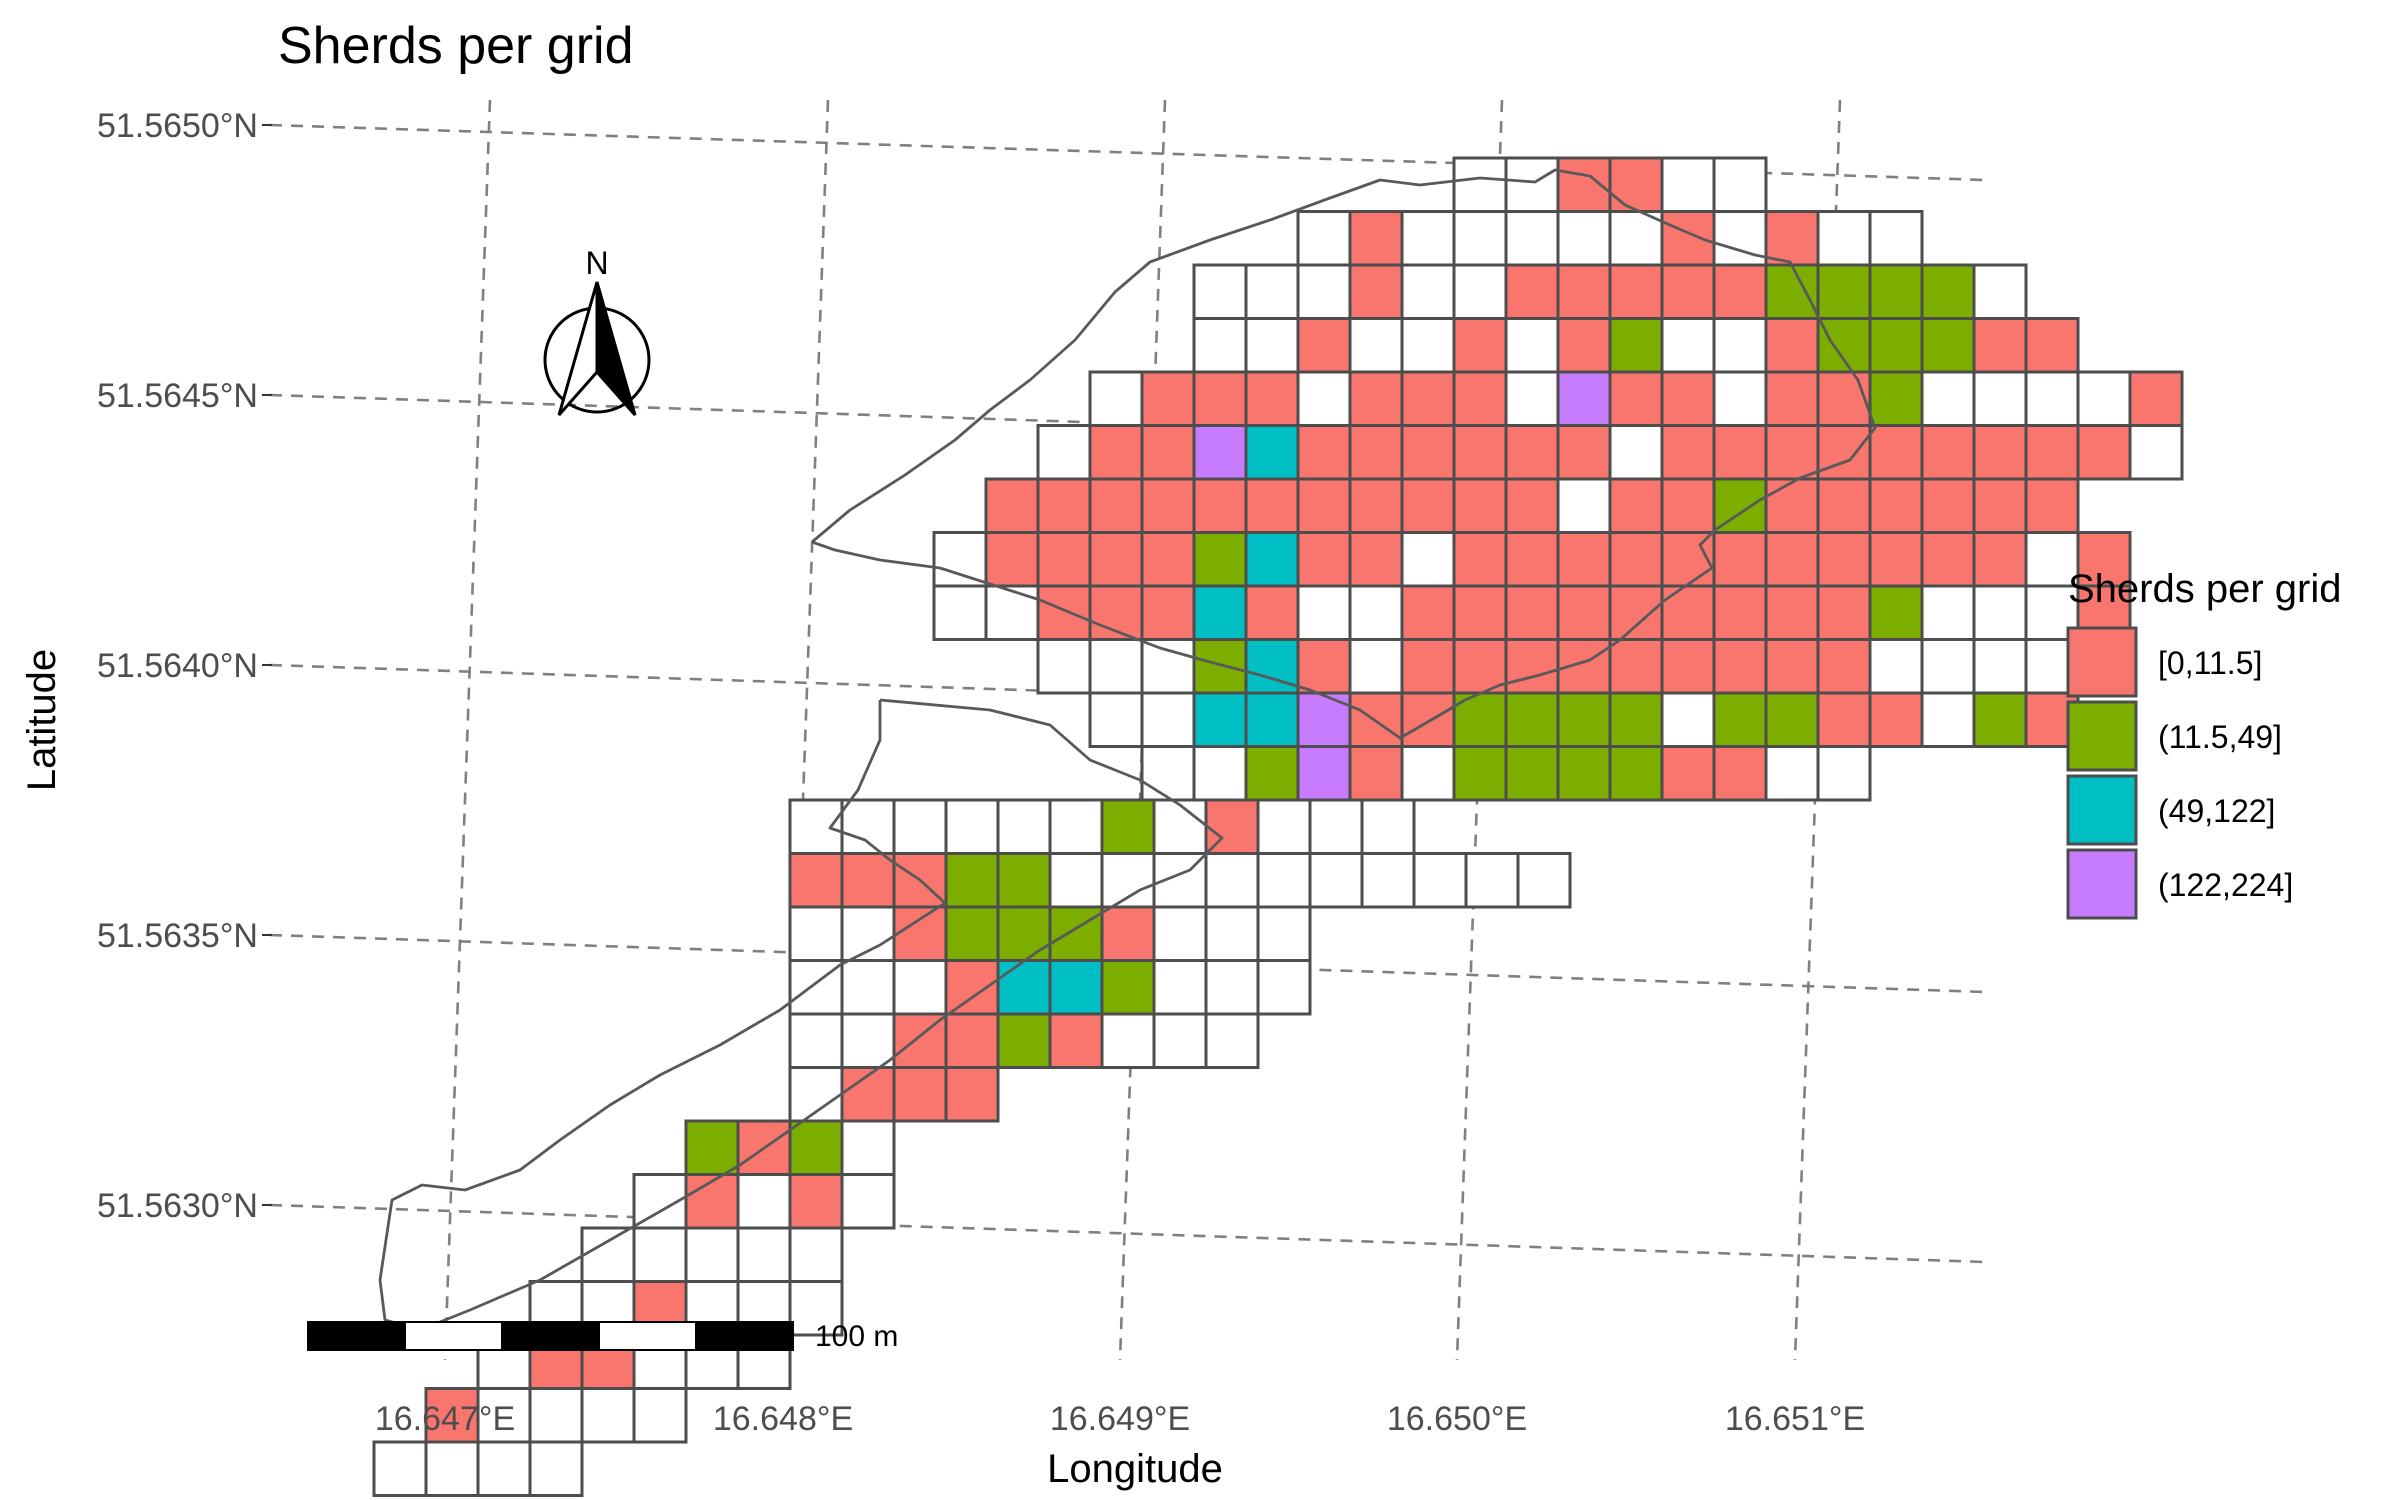  Describe the element at coordinates (1127, 1233) in the screenshot. I see `gridline-lat-51.5630` at that location.